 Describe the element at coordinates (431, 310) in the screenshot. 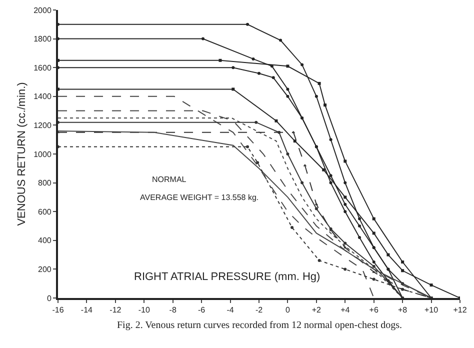

I see `x-tick-label: +10` at that location.